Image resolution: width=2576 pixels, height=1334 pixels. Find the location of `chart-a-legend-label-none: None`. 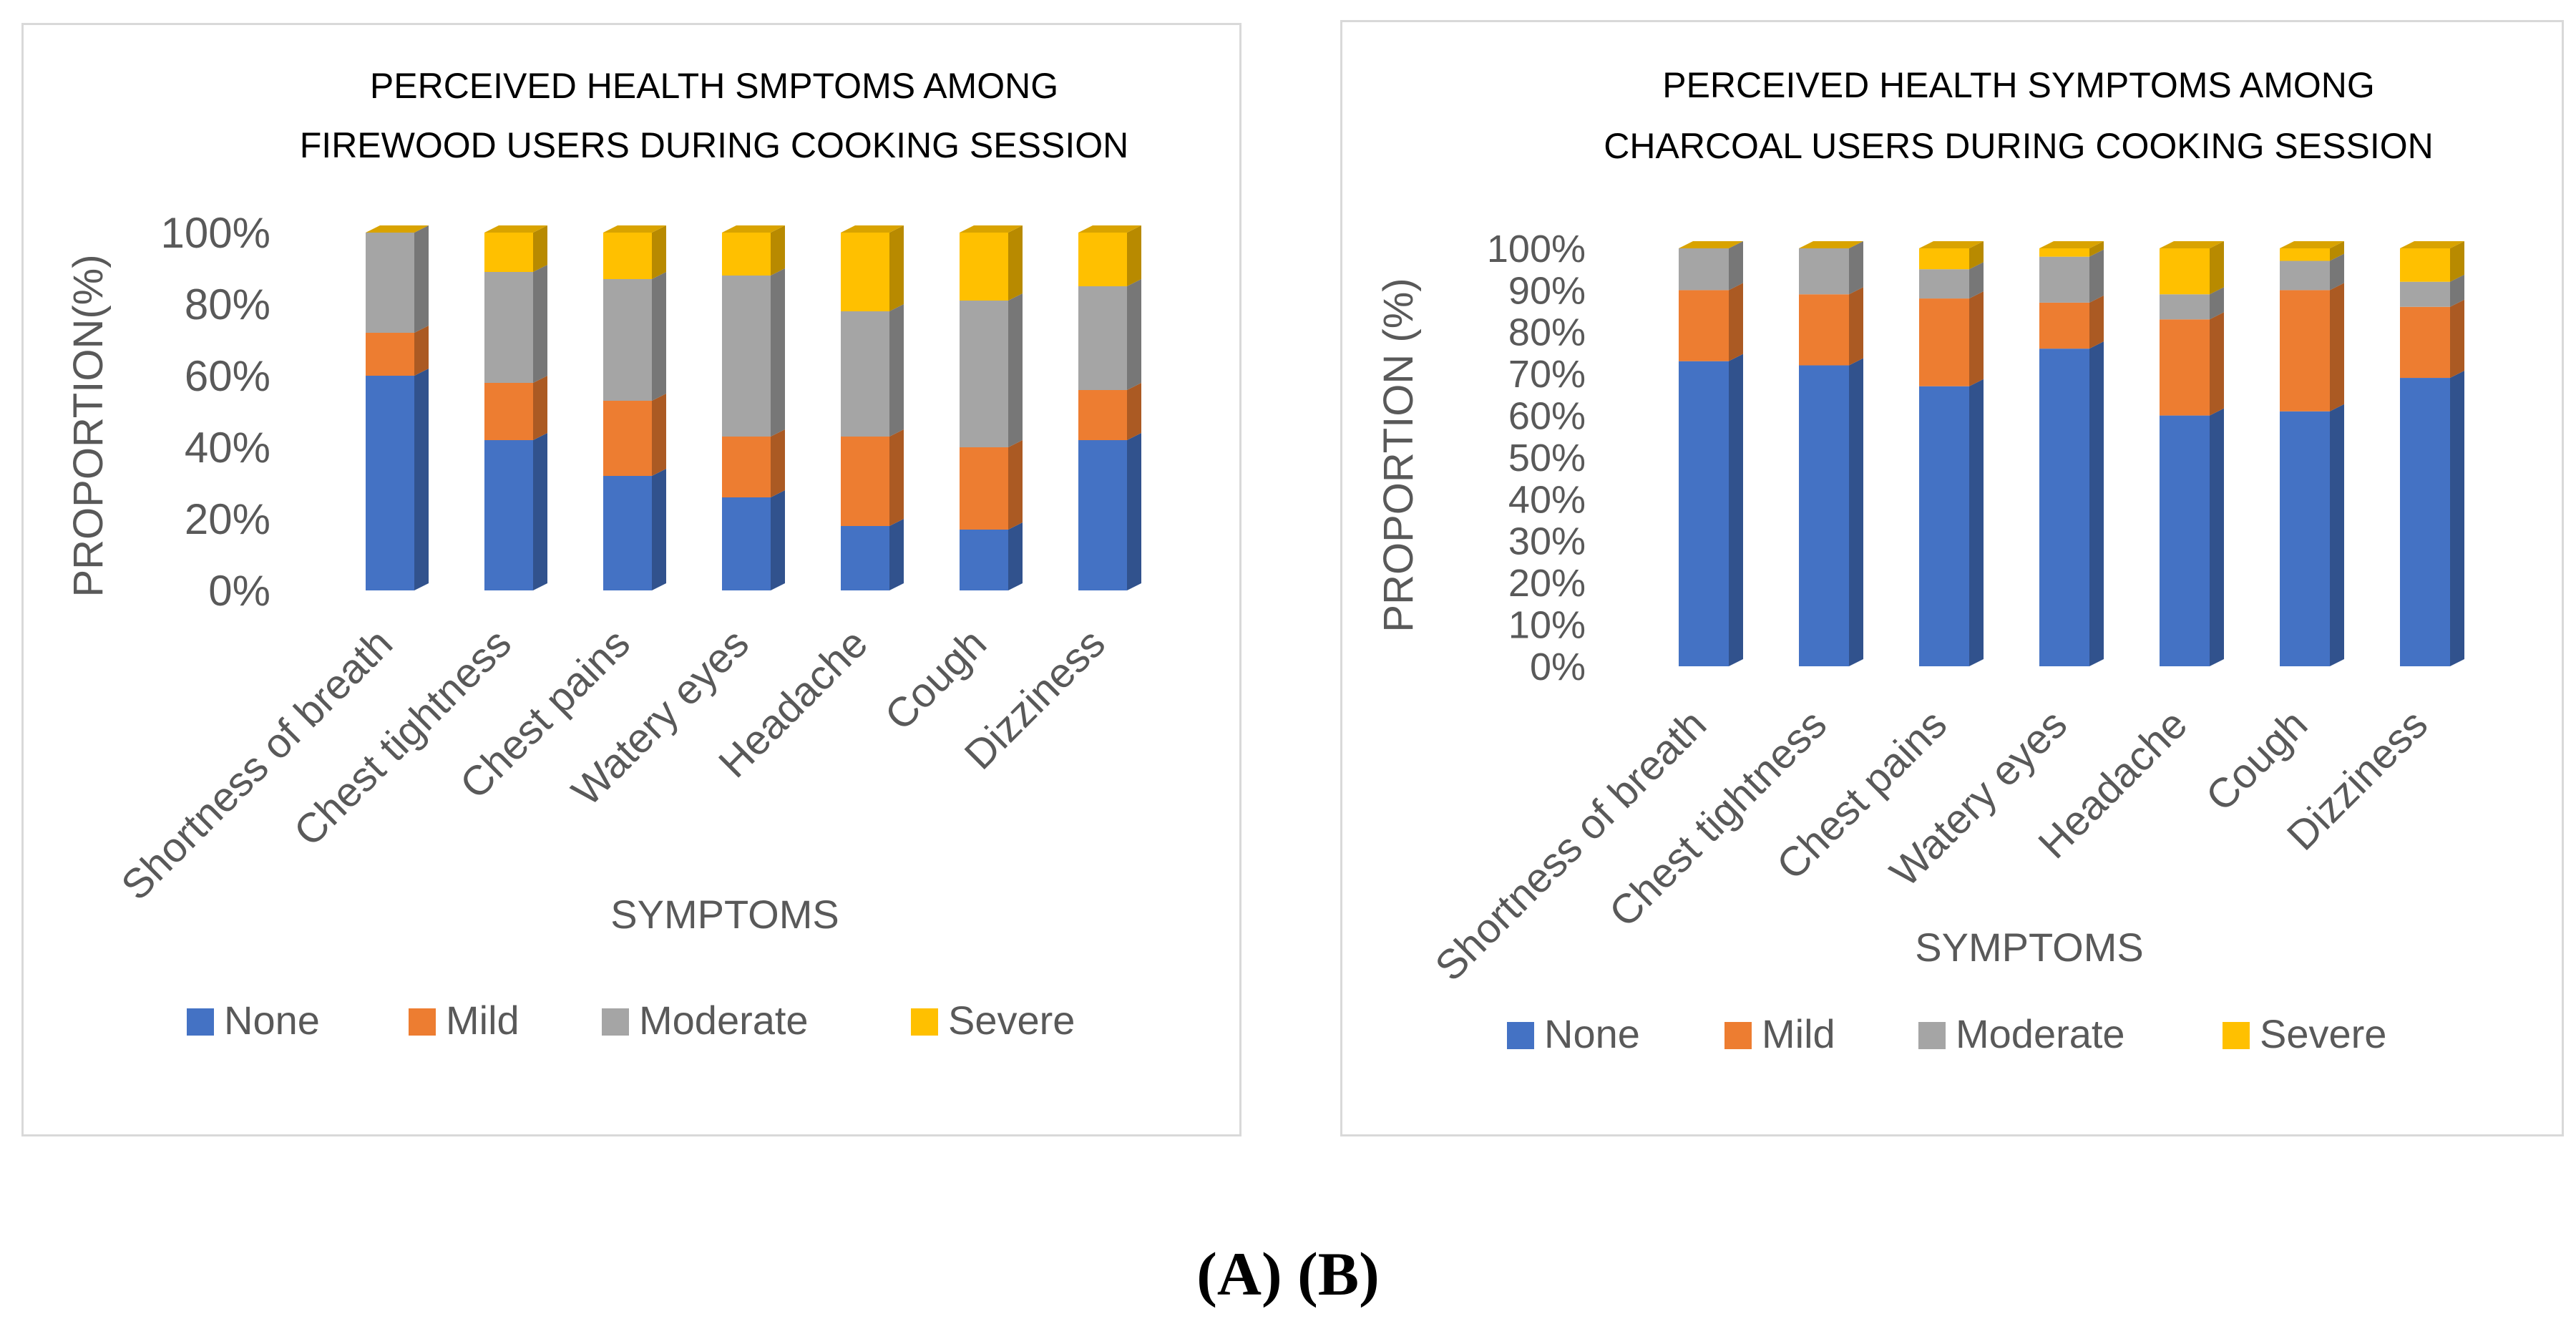

chart-a-legend-label-none: None is located at coordinates (272, 1020).